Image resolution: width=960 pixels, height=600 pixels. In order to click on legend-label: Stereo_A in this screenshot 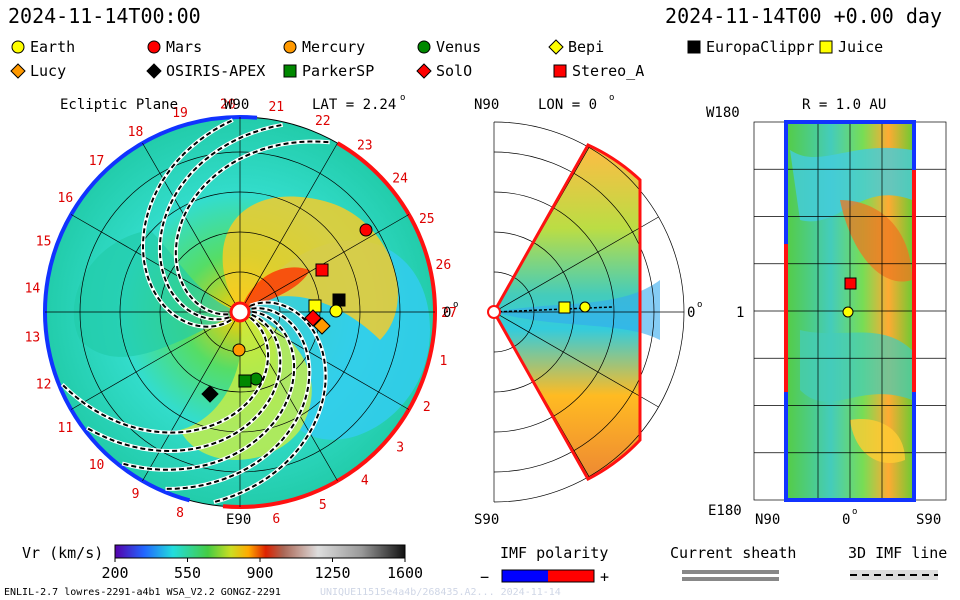, I will do `click(608, 71)`.